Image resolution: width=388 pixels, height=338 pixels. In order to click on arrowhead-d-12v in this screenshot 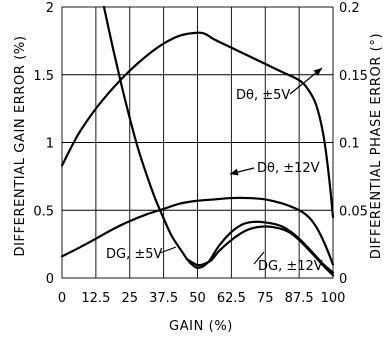, I will do `click(234, 172)`.